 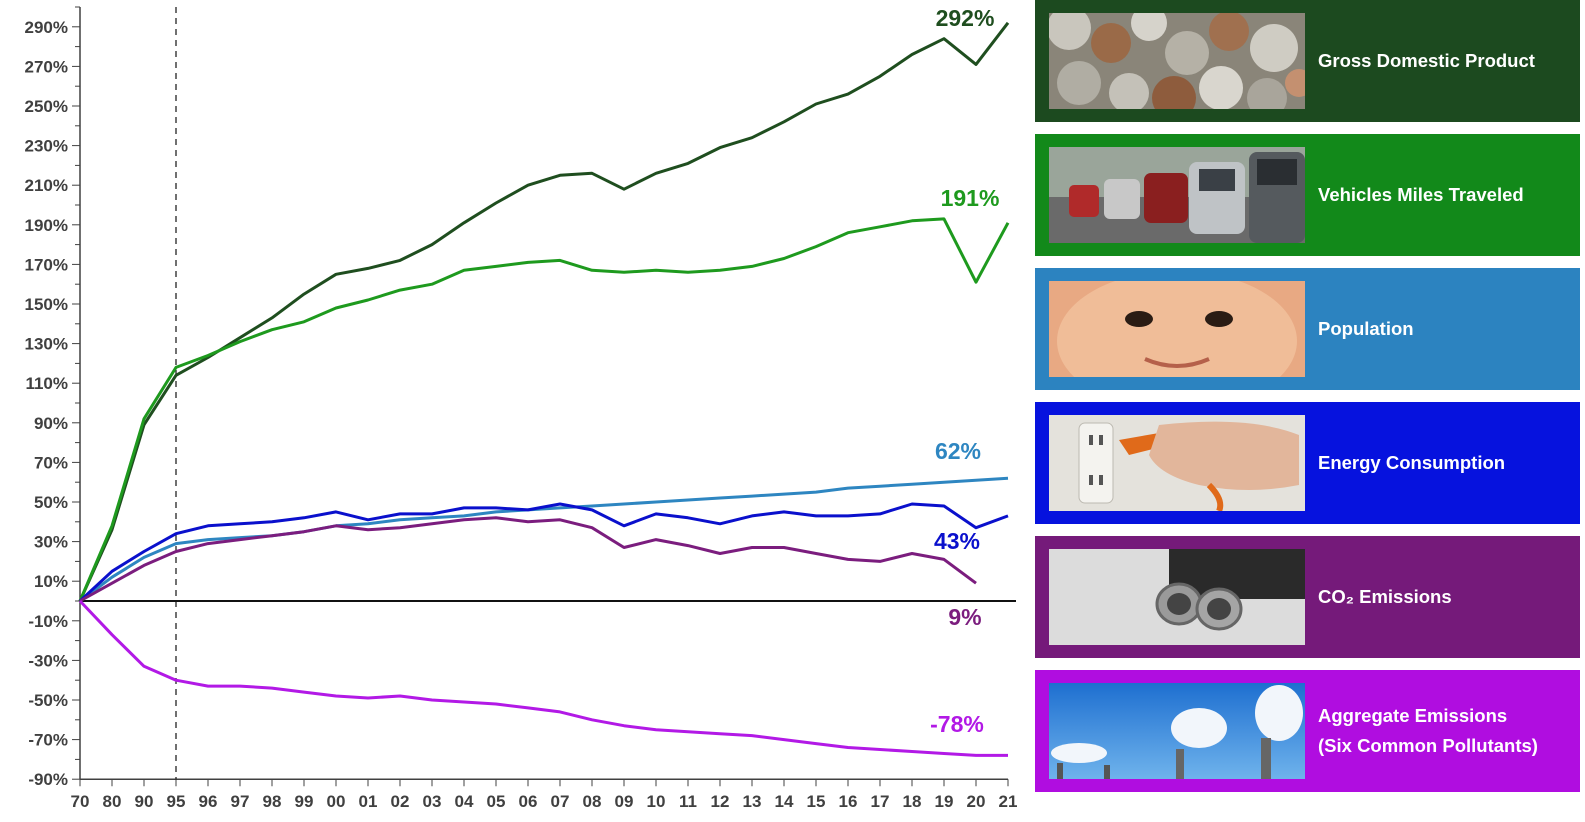 I want to click on x-tick-label: 00, so click(x=336, y=801).